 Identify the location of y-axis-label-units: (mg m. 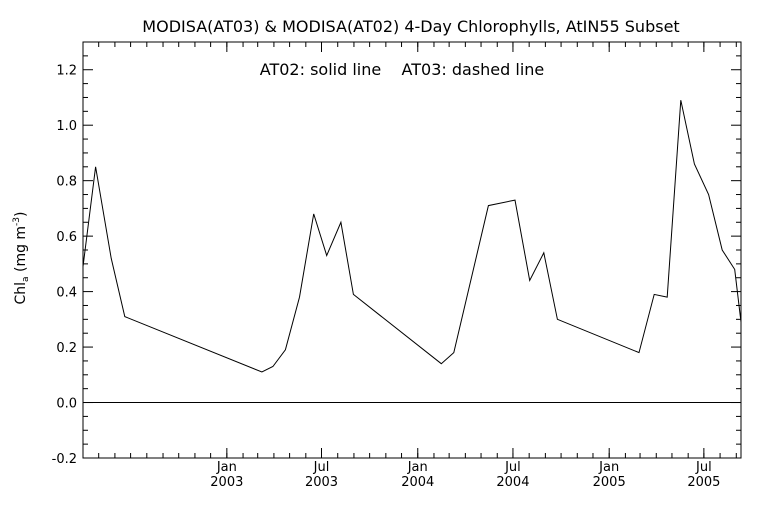
(21, 251).